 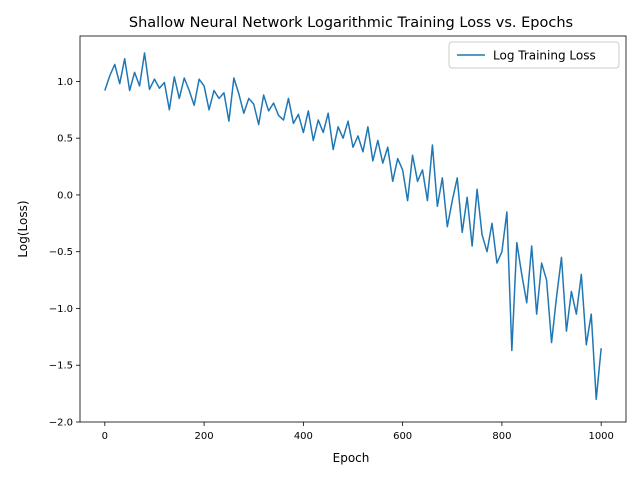 What do you see at coordinates (61, 366) in the screenshot?
I see `y-tick-label: −1.5` at bounding box center [61, 366].